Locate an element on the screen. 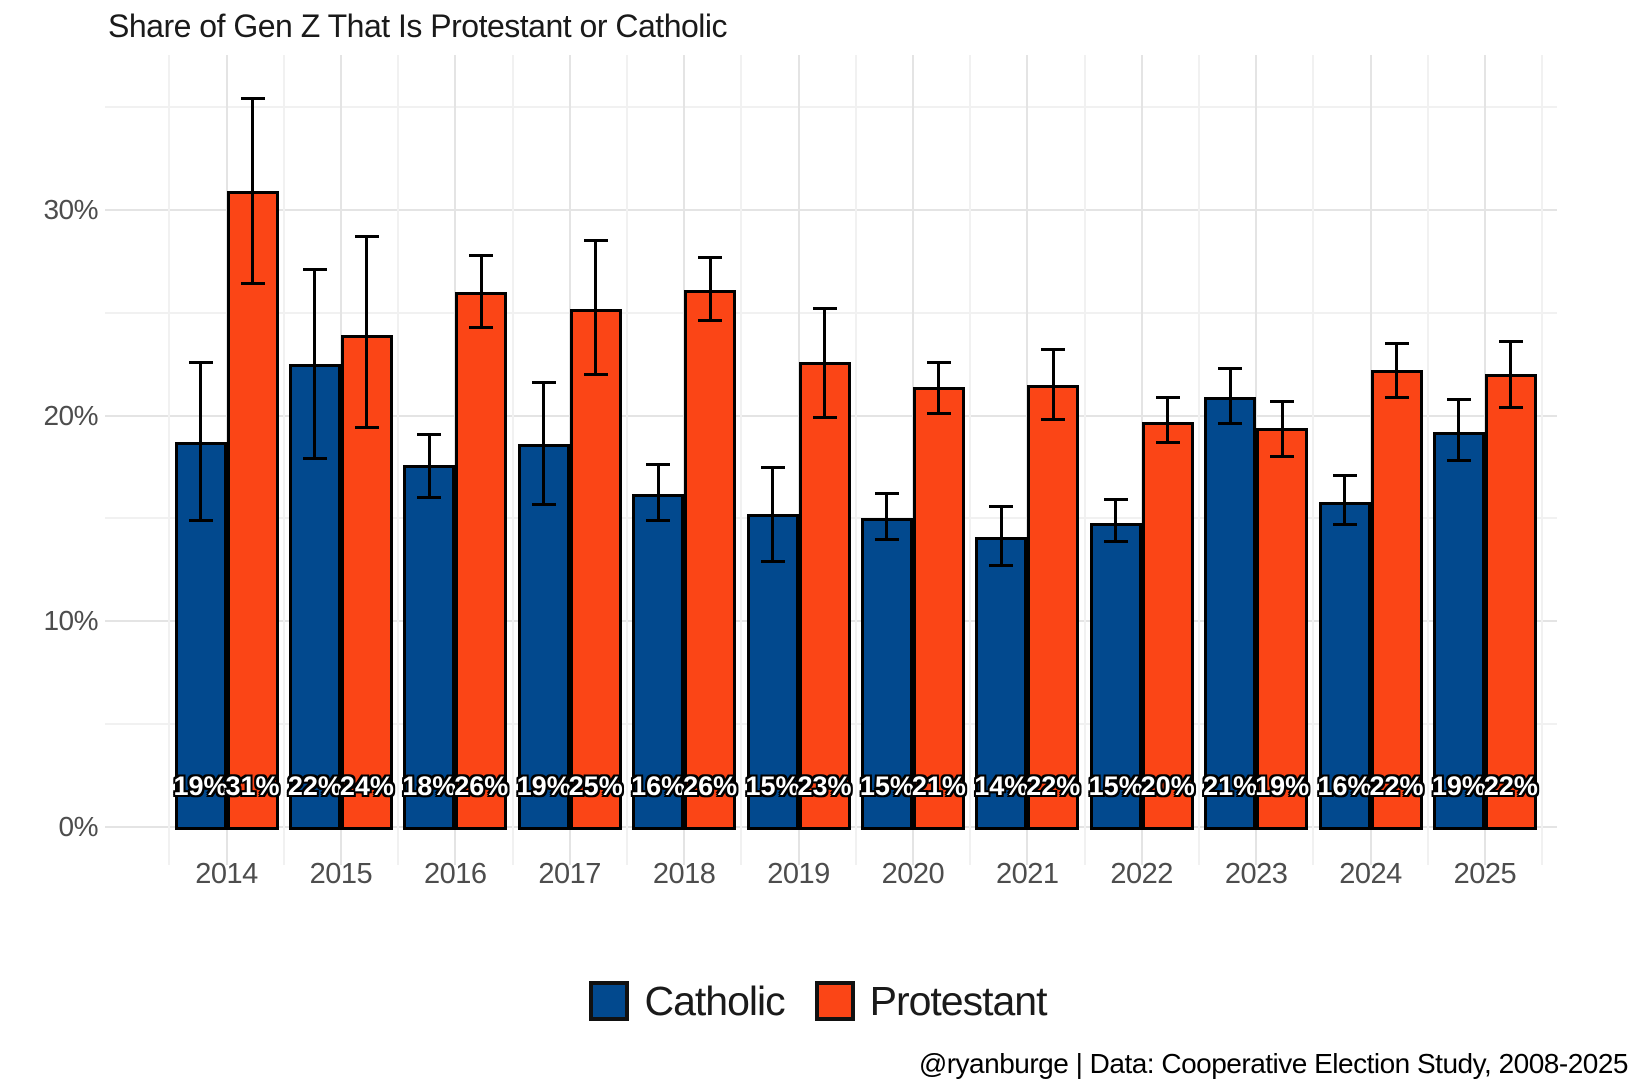  bar-catholic-2021 is located at coordinates (1001, 683).